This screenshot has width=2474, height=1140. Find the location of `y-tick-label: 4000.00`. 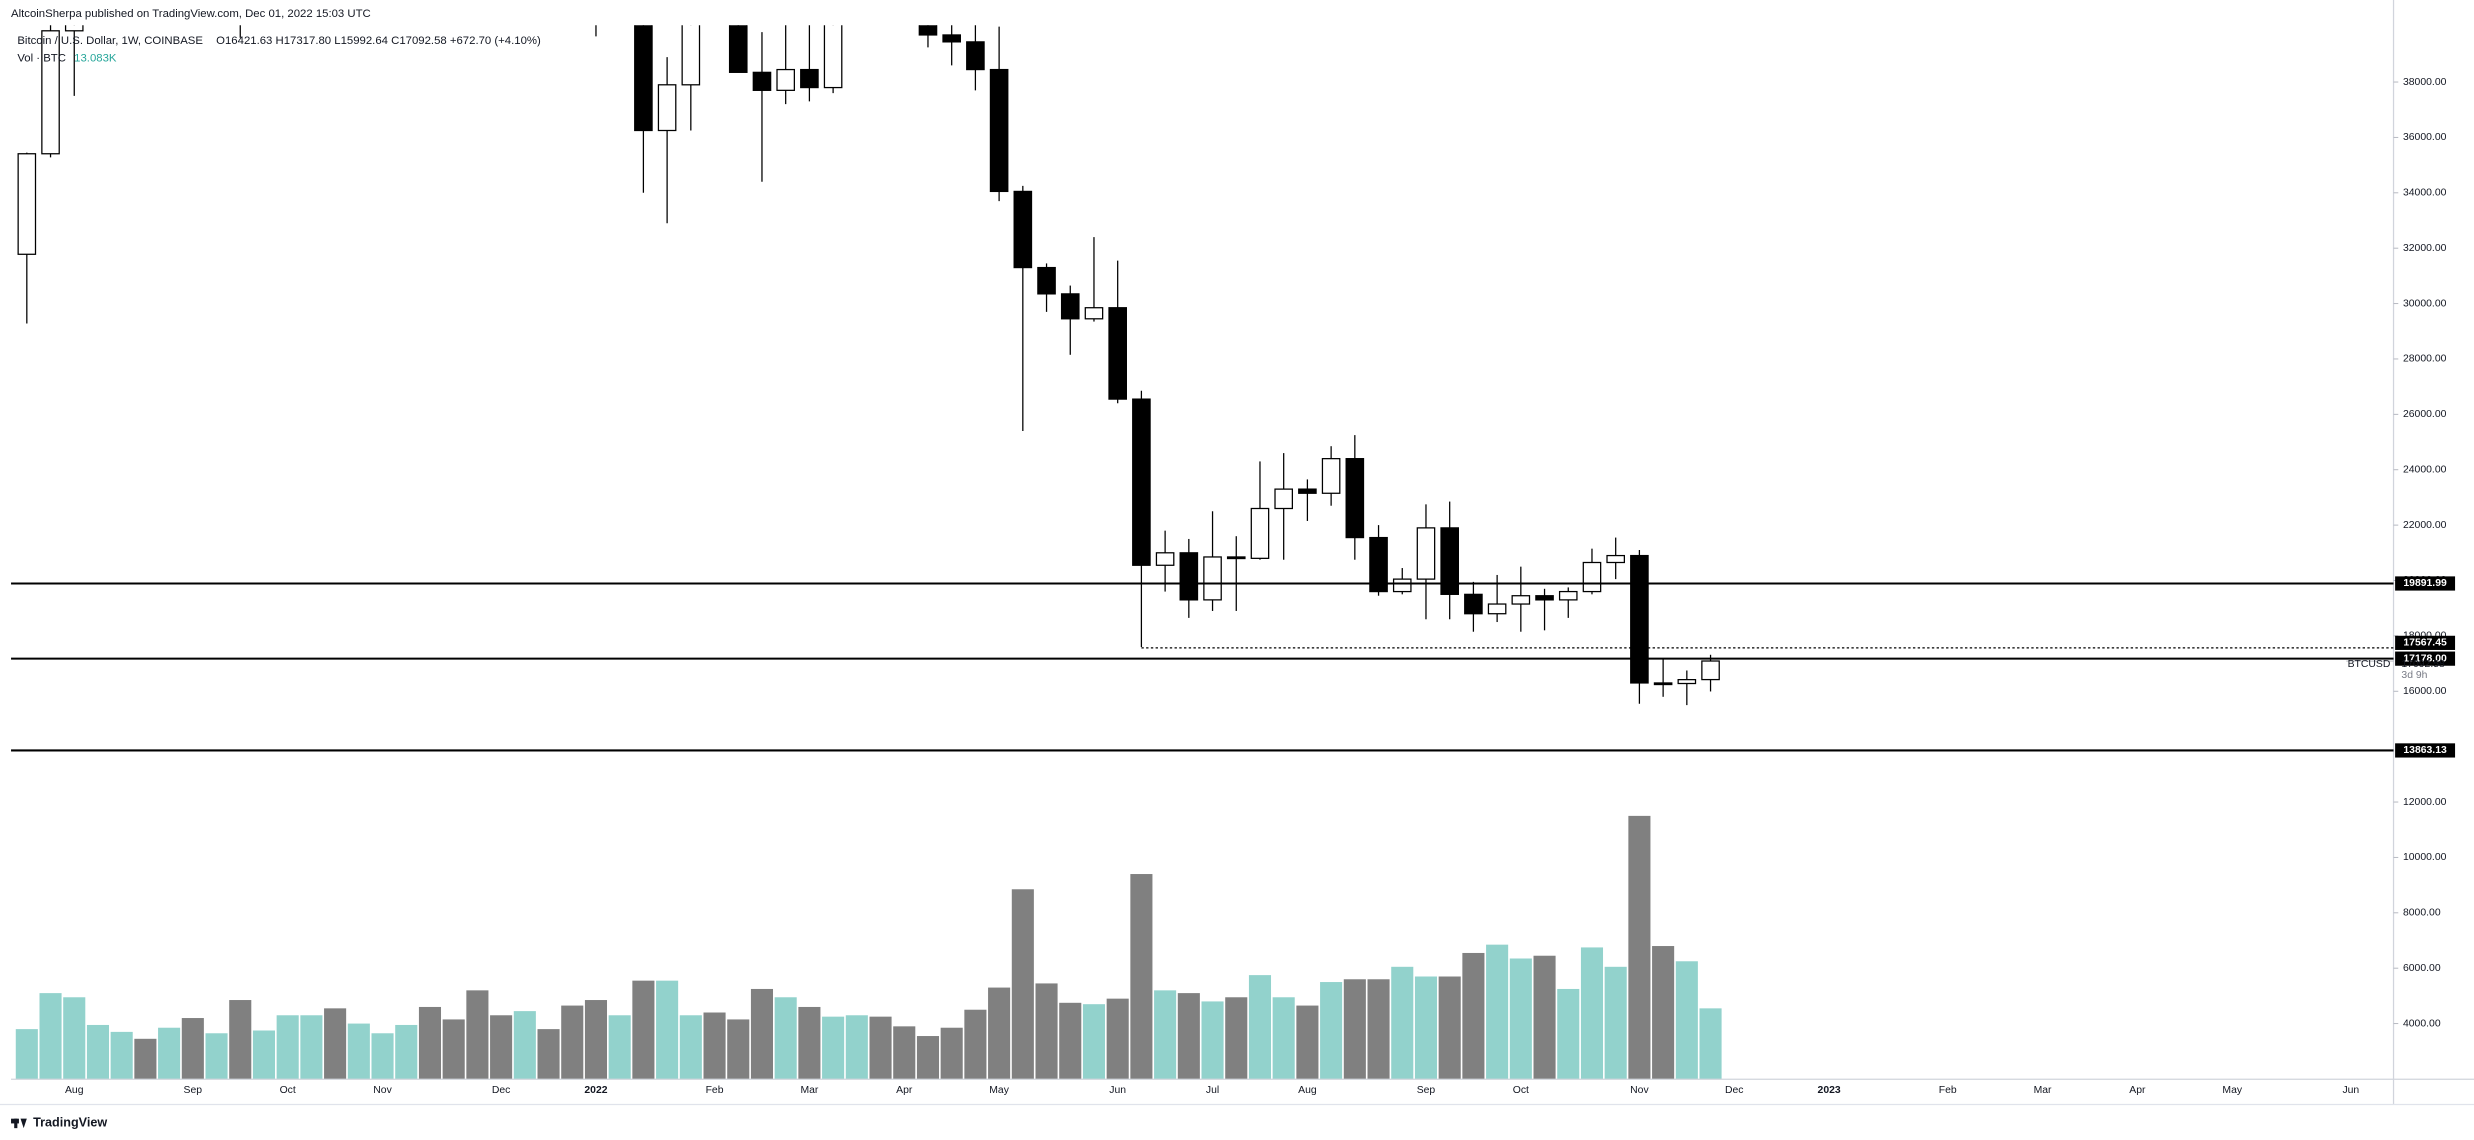

y-tick-label: 4000.00 is located at coordinates (2422, 1023).